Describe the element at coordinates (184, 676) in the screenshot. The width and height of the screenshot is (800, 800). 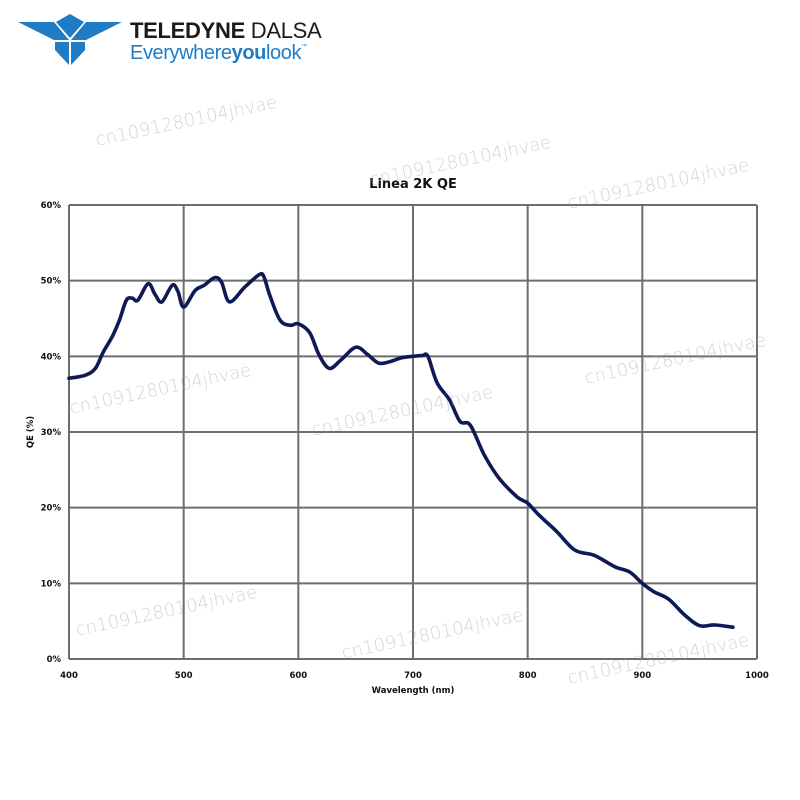
I see `x-tick-label: 500` at that location.